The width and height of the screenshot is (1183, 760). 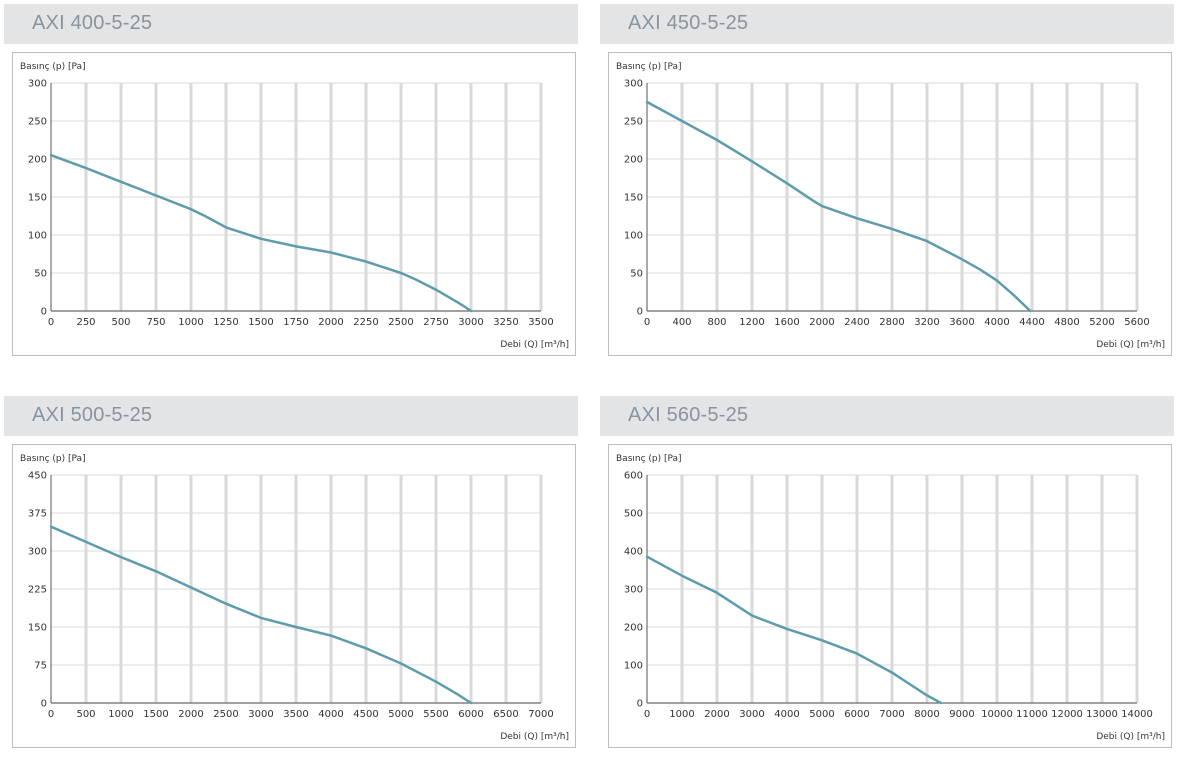 I want to click on y-tick-label: 75, so click(x=40, y=666).